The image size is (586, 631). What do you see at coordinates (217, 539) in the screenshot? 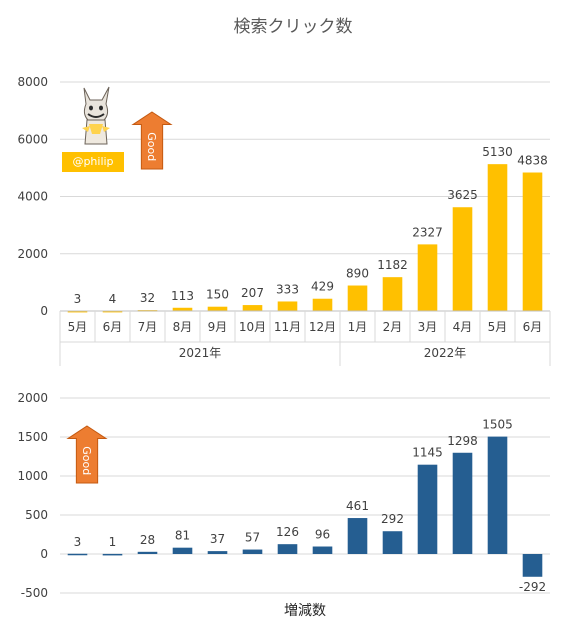
I see `bottom-data-label: 37` at bounding box center [217, 539].